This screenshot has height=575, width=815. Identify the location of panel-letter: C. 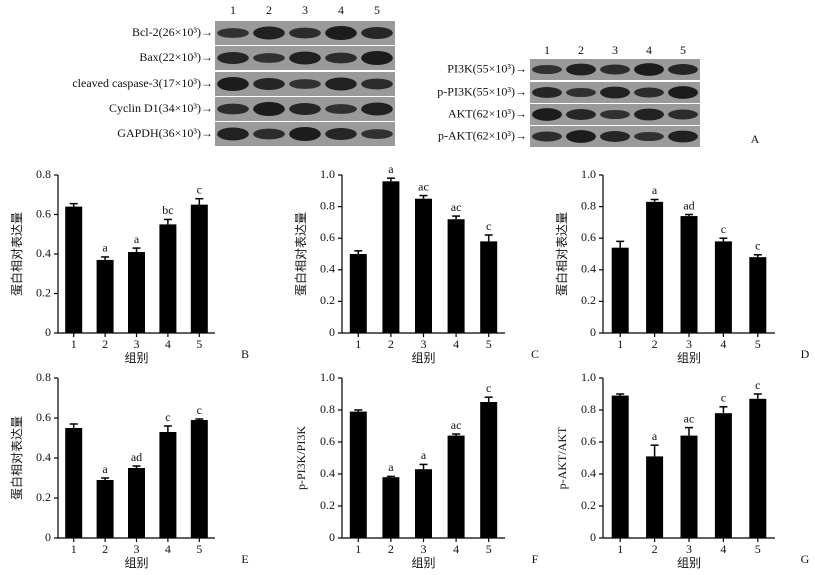
(535, 354).